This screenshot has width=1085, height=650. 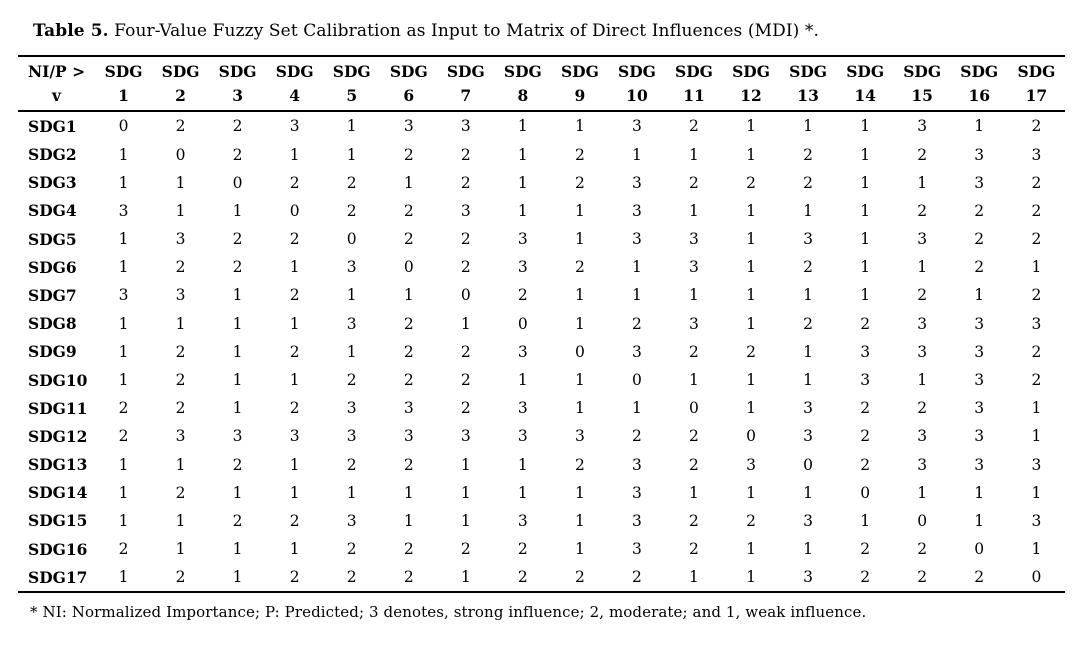 What do you see at coordinates (541, 493) in the screenshot?
I see `table-row: SDG14 1 2 1 1 1 1 1 1 1 3 1 1 1 0 1 1 1` at bounding box center [541, 493].